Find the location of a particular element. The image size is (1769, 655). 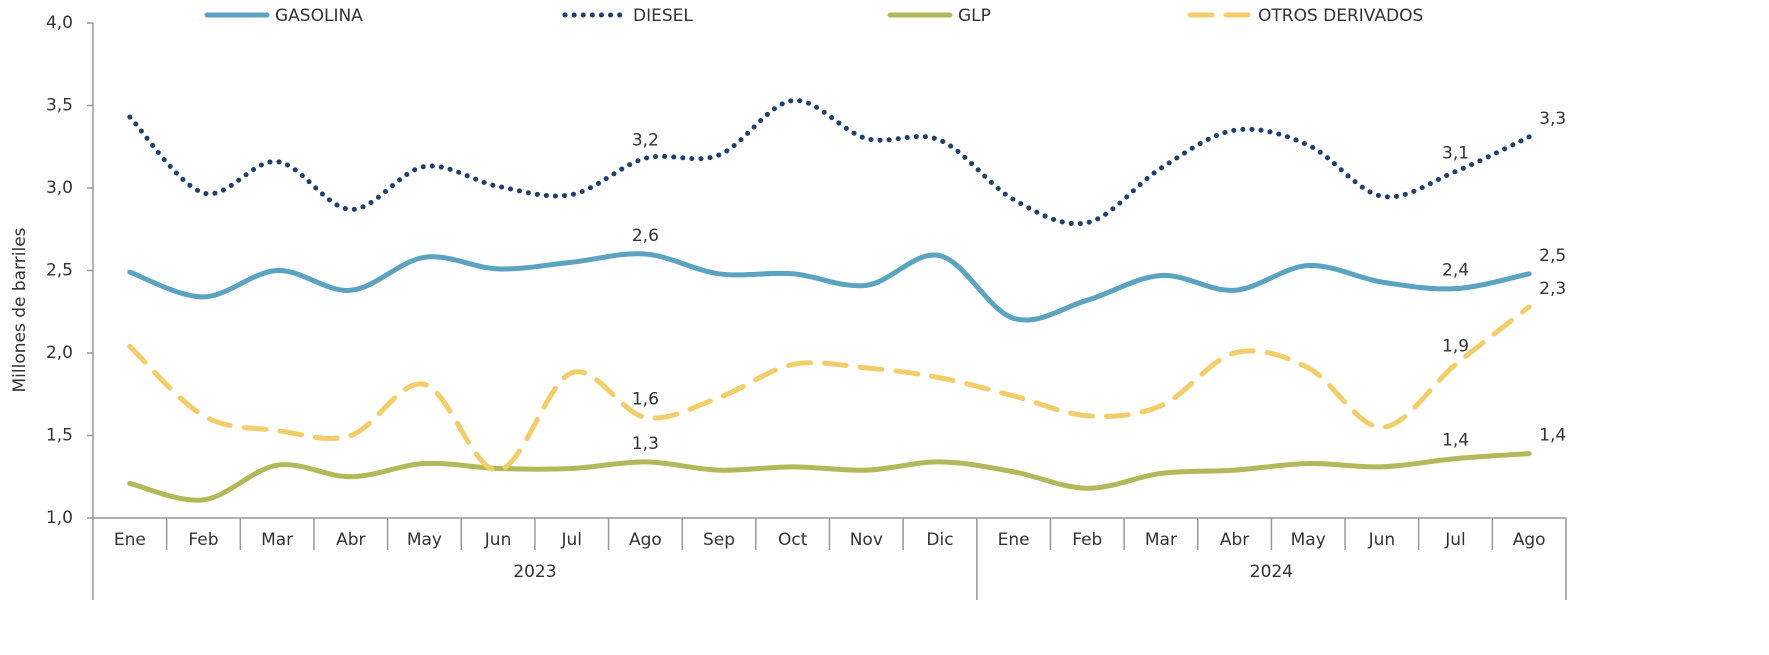

y-tick-label: 2,0 is located at coordinates (59, 353).